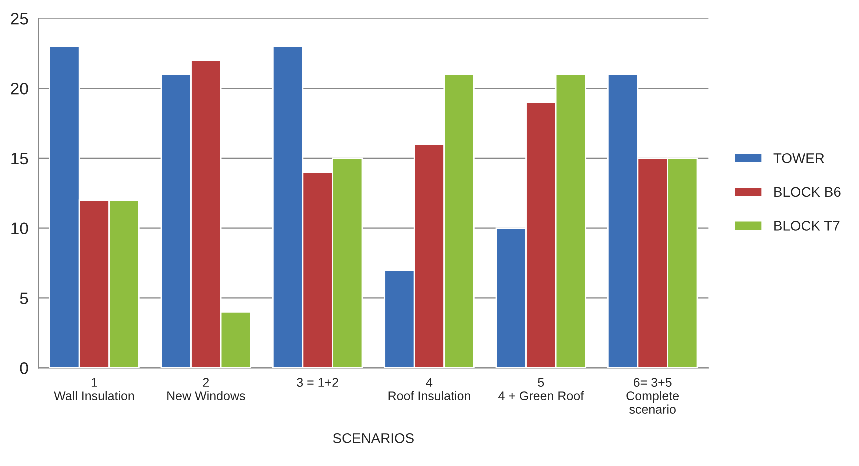 The width and height of the screenshot is (859, 466). What do you see at coordinates (429, 389) in the screenshot?
I see `x-tick-label: 4 Roof Insulation` at bounding box center [429, 389].